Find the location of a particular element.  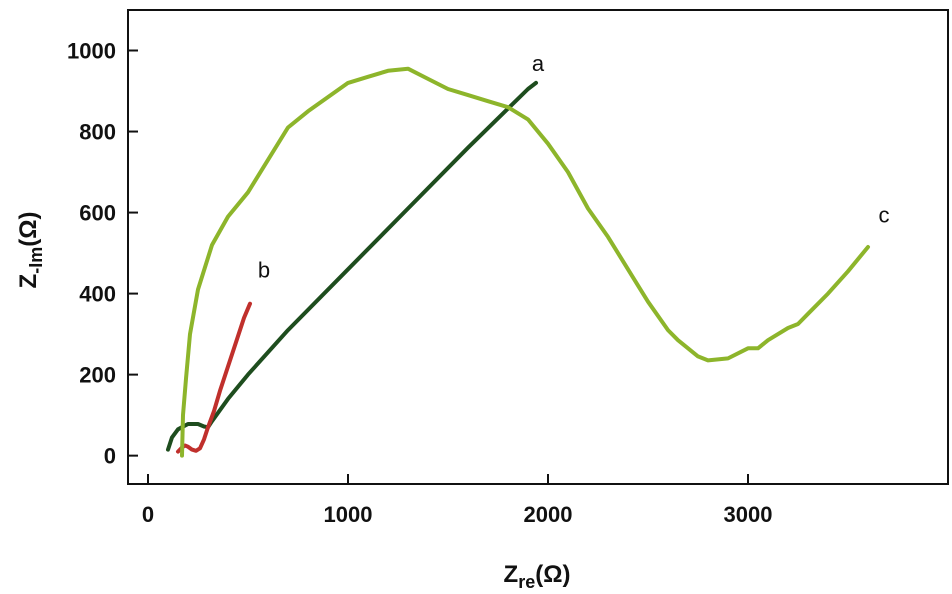

x-axis-title-unit: (Ω) is located at coordinates (552, 574).